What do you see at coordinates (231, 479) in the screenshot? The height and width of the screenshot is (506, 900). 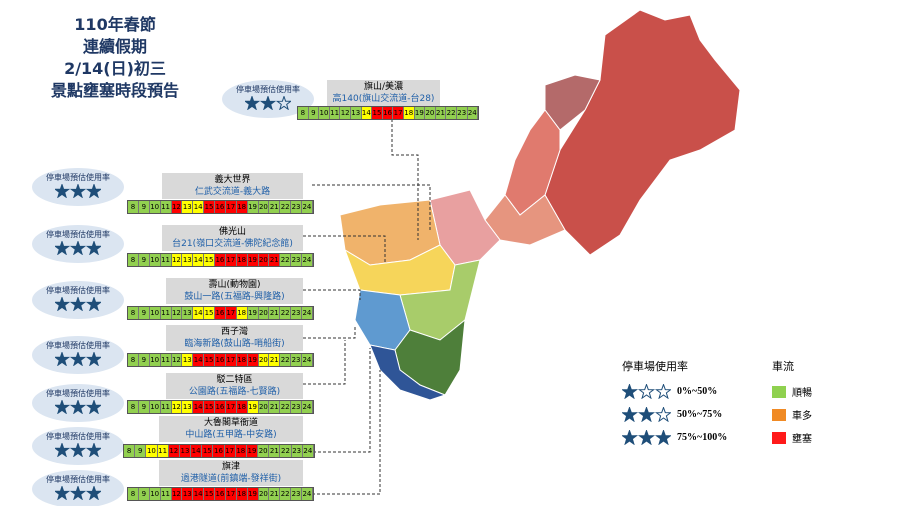 I see `spot-route: 過港隧道(前鎮端-發祥街)` at bounding box center [231, 479].